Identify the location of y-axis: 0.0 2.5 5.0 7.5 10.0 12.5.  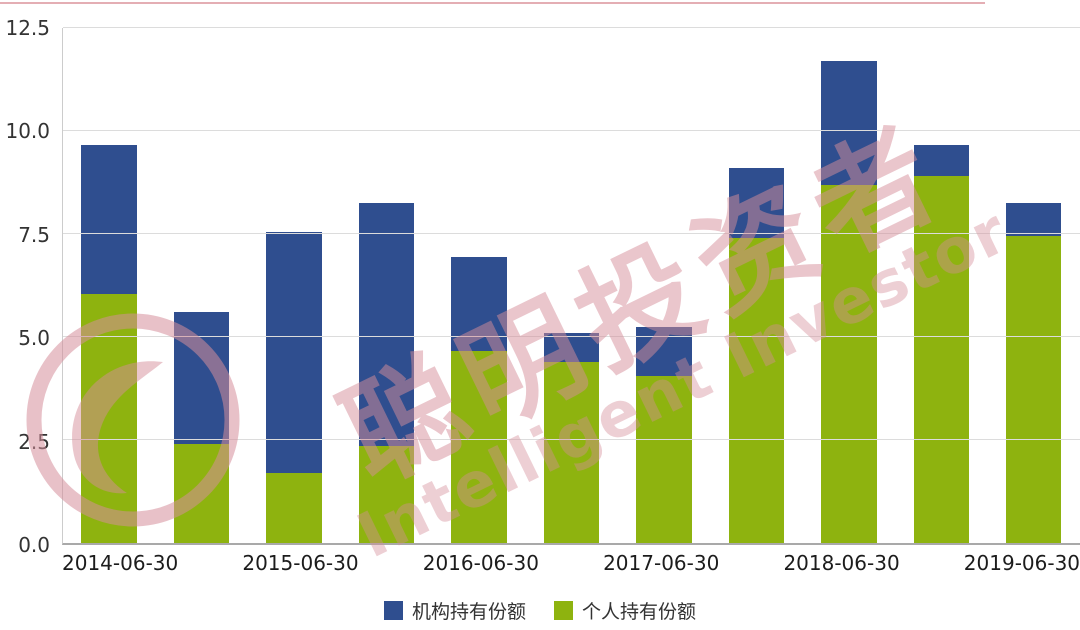
(28, 286).